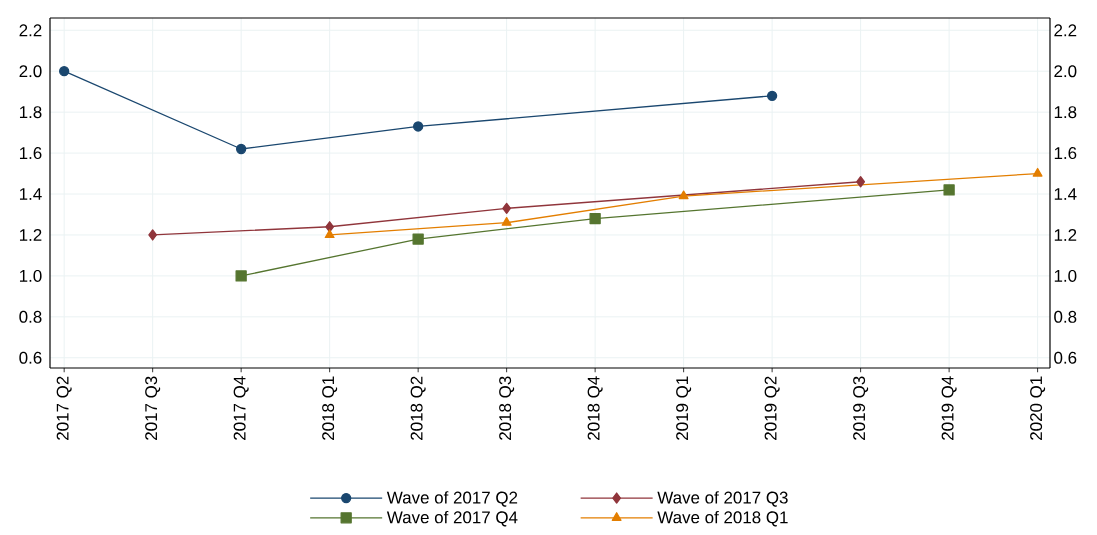 The height and width of the screenshot is (535, 1097). What do you see at coordinates (1065, 112) in the screenshot?
I see `y2-tick-label: 1.8` at bounding box center [1065, 112].